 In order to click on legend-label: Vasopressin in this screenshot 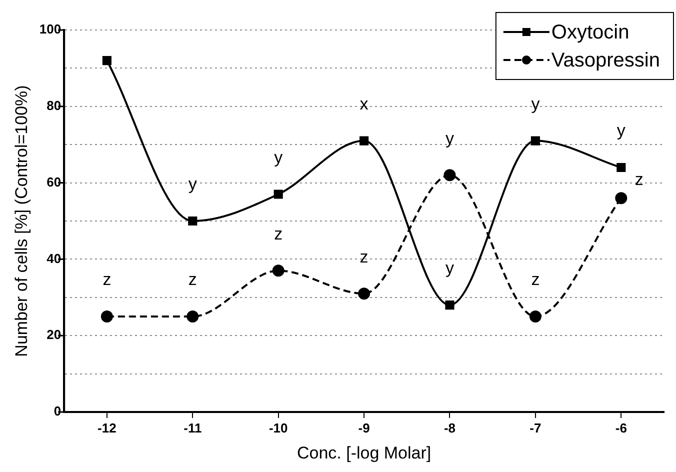, I will do `click(605, 61)`.